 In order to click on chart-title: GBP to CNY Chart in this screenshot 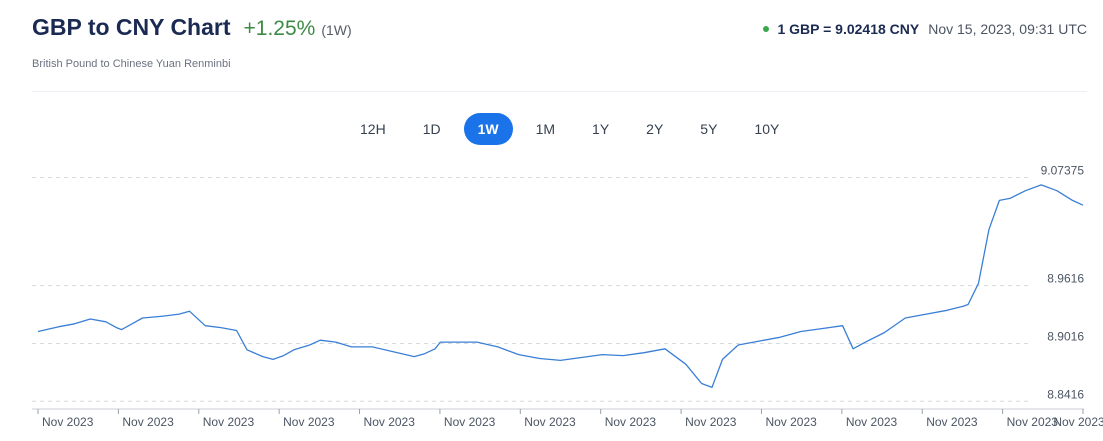, I will do `click(131, 27)`.